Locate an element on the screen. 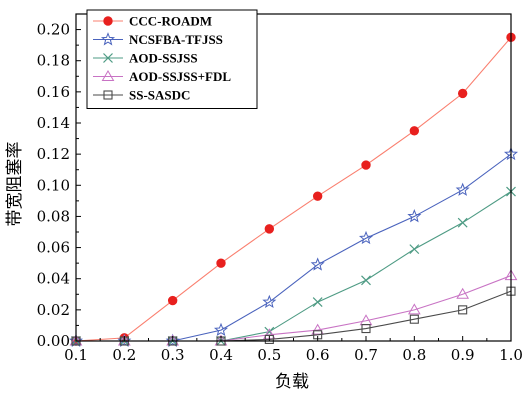 The width and height of the screenshot is (525, 393). series-ss-sasdc is located at coordinates (293, 316).